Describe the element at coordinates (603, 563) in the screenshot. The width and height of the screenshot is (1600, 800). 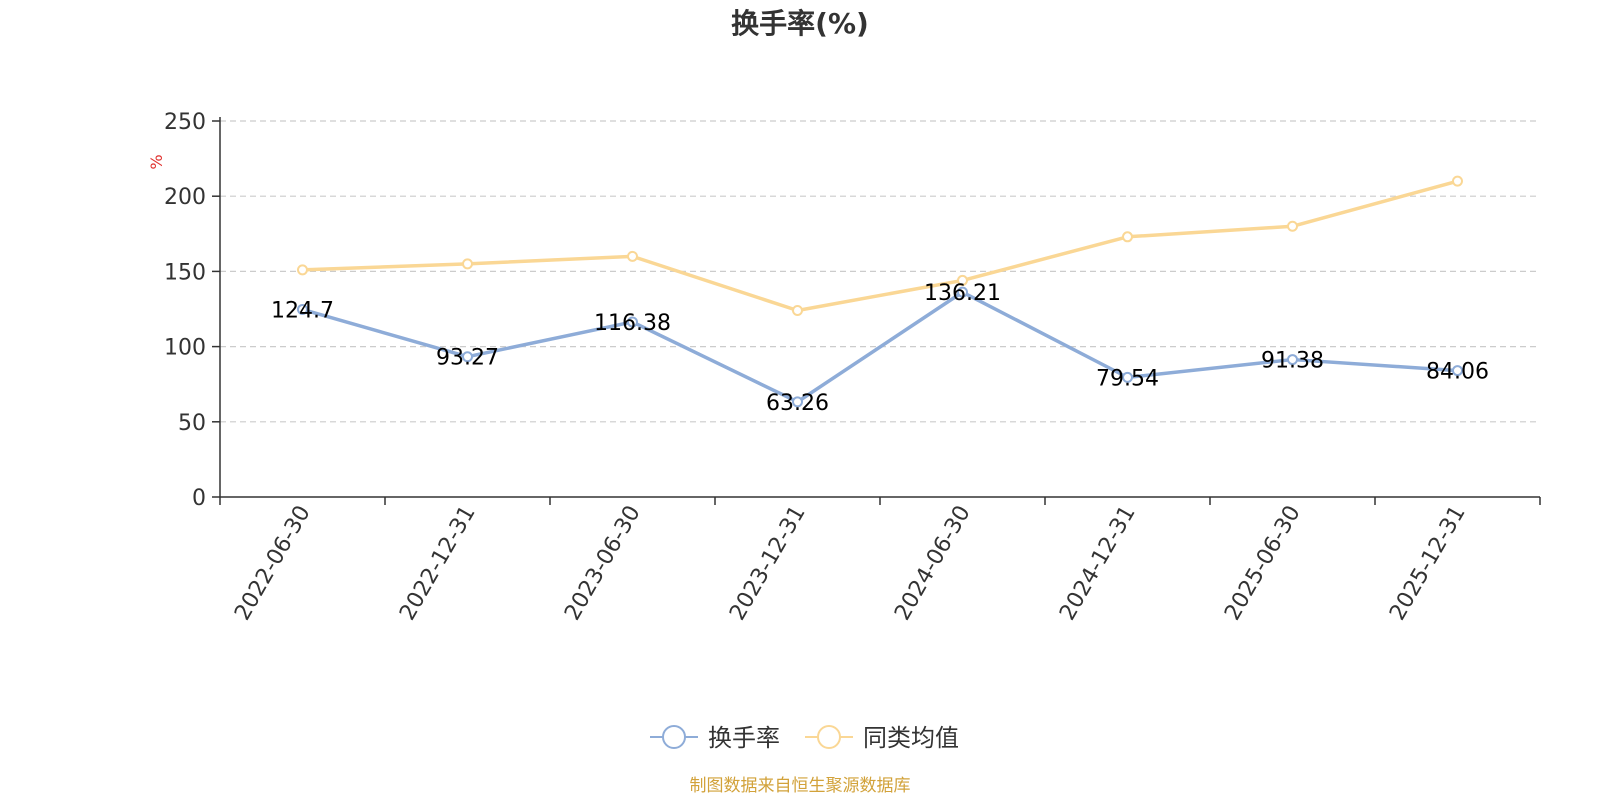
I see `x-tick-label: 2023-06-30` at that location.